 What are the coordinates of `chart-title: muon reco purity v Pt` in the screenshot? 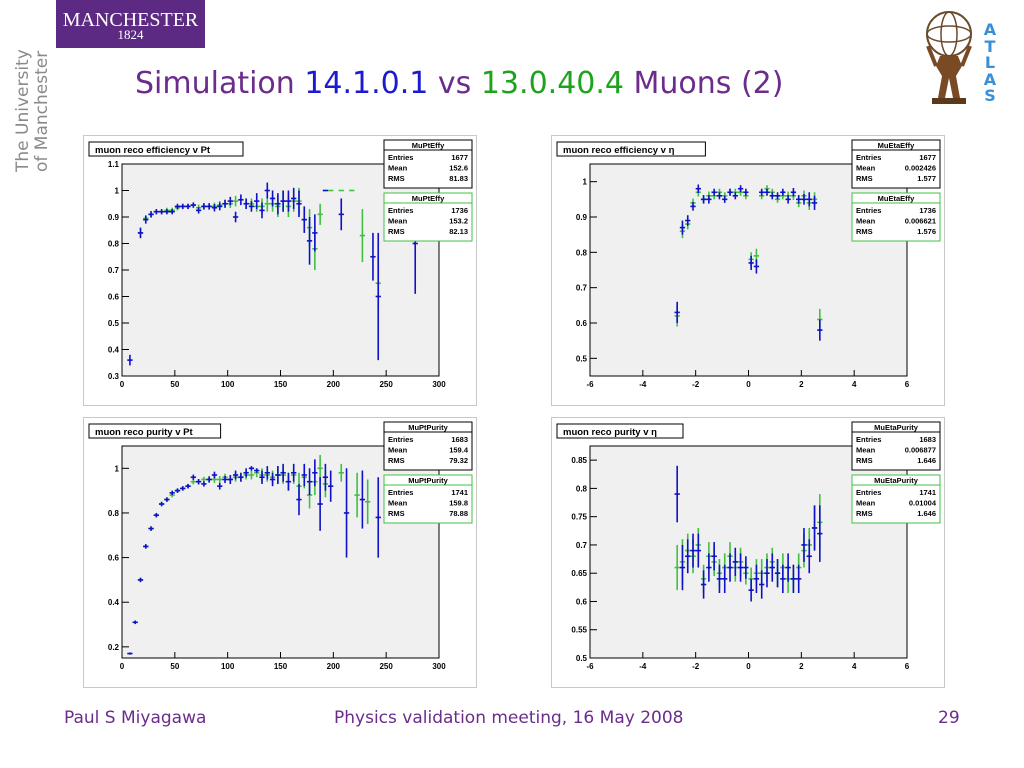 It's located at (144, 432).